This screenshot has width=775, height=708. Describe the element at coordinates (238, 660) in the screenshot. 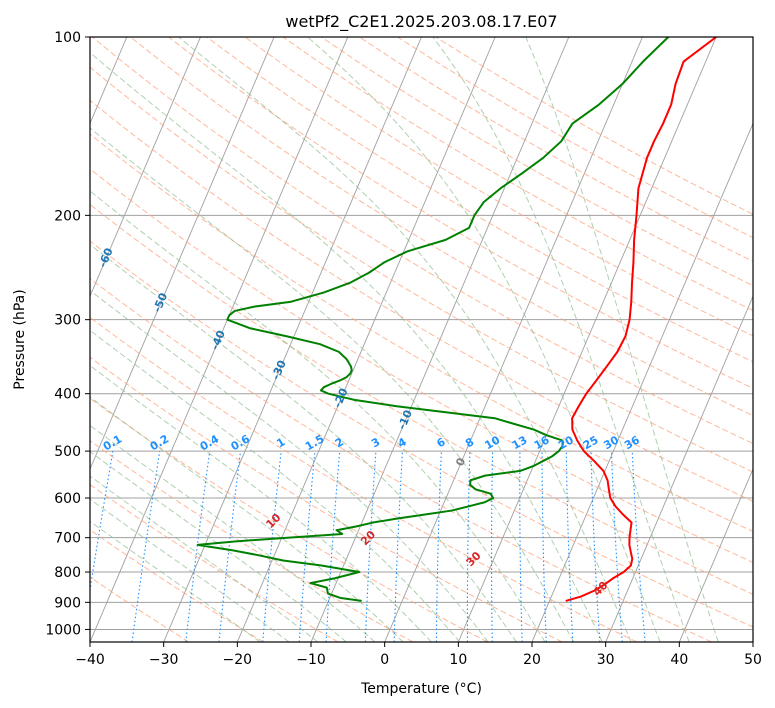

I see `x-tick-label: −20` at that location.